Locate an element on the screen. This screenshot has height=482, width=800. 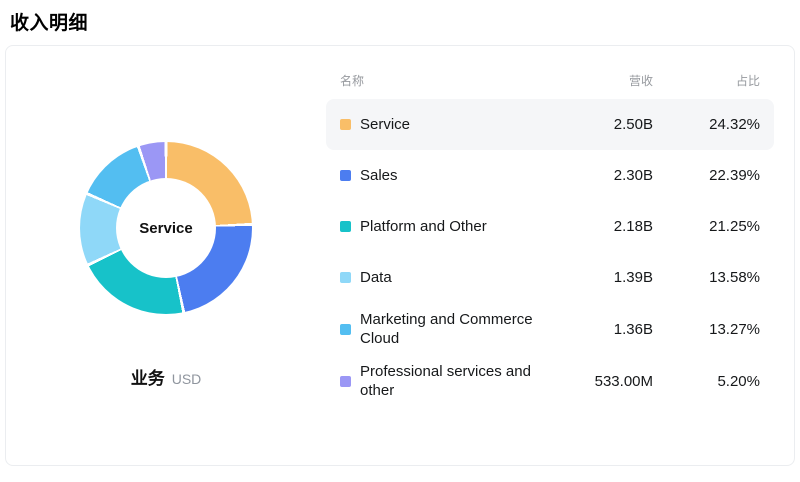
chart-caption: 业务 USD is located at coordinates (166, 376).